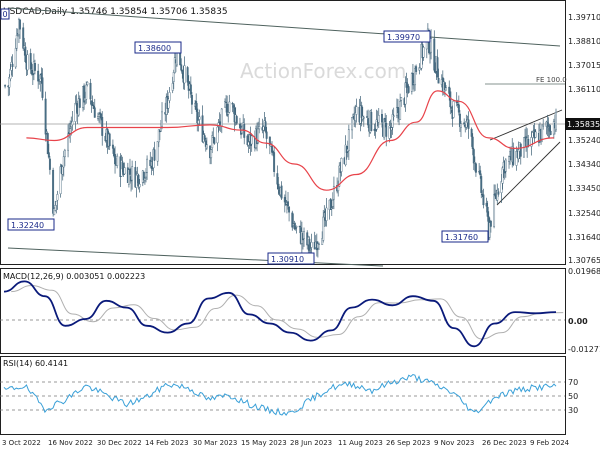 This screenshot has height=450, width=600. Describe the element at coordinates (21, 443) in the screenshot. I see `x-label-1: 3 Oct 2022` at that location.